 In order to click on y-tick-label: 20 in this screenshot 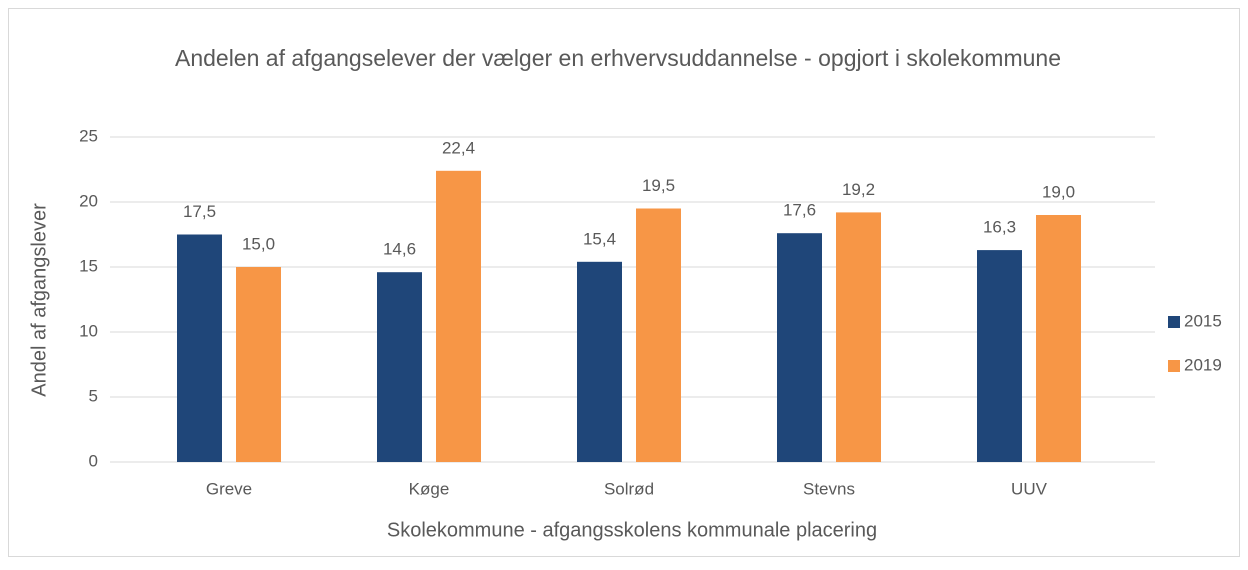, I will do `click(88, 200)`.